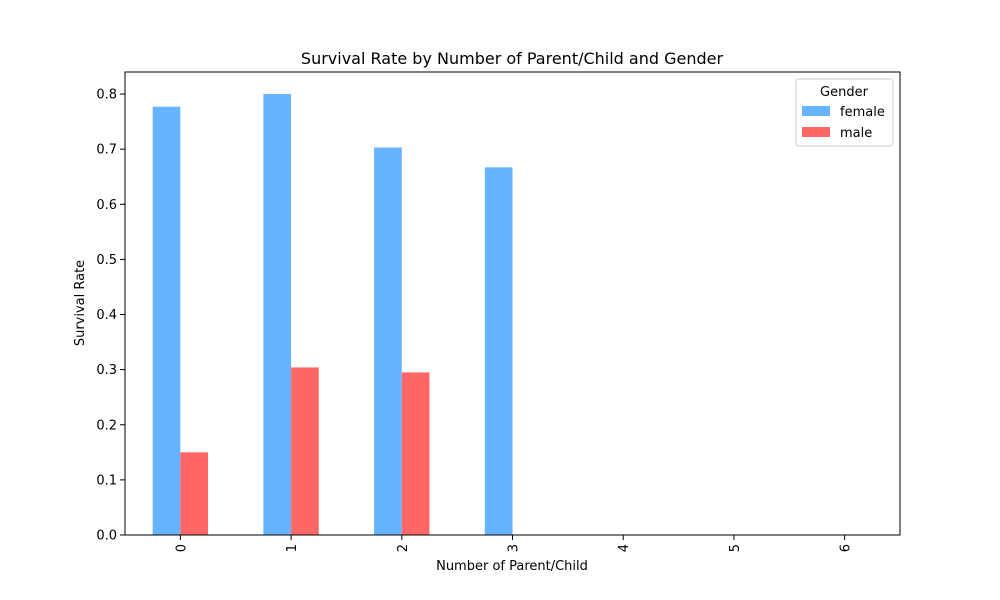 Image resolution: width=1000 pixels, height=600 pixels. What do you see at coordinates (816, 111) in the screenshot?
I see `legend-swatch-female` at bounding box center [816, 111].